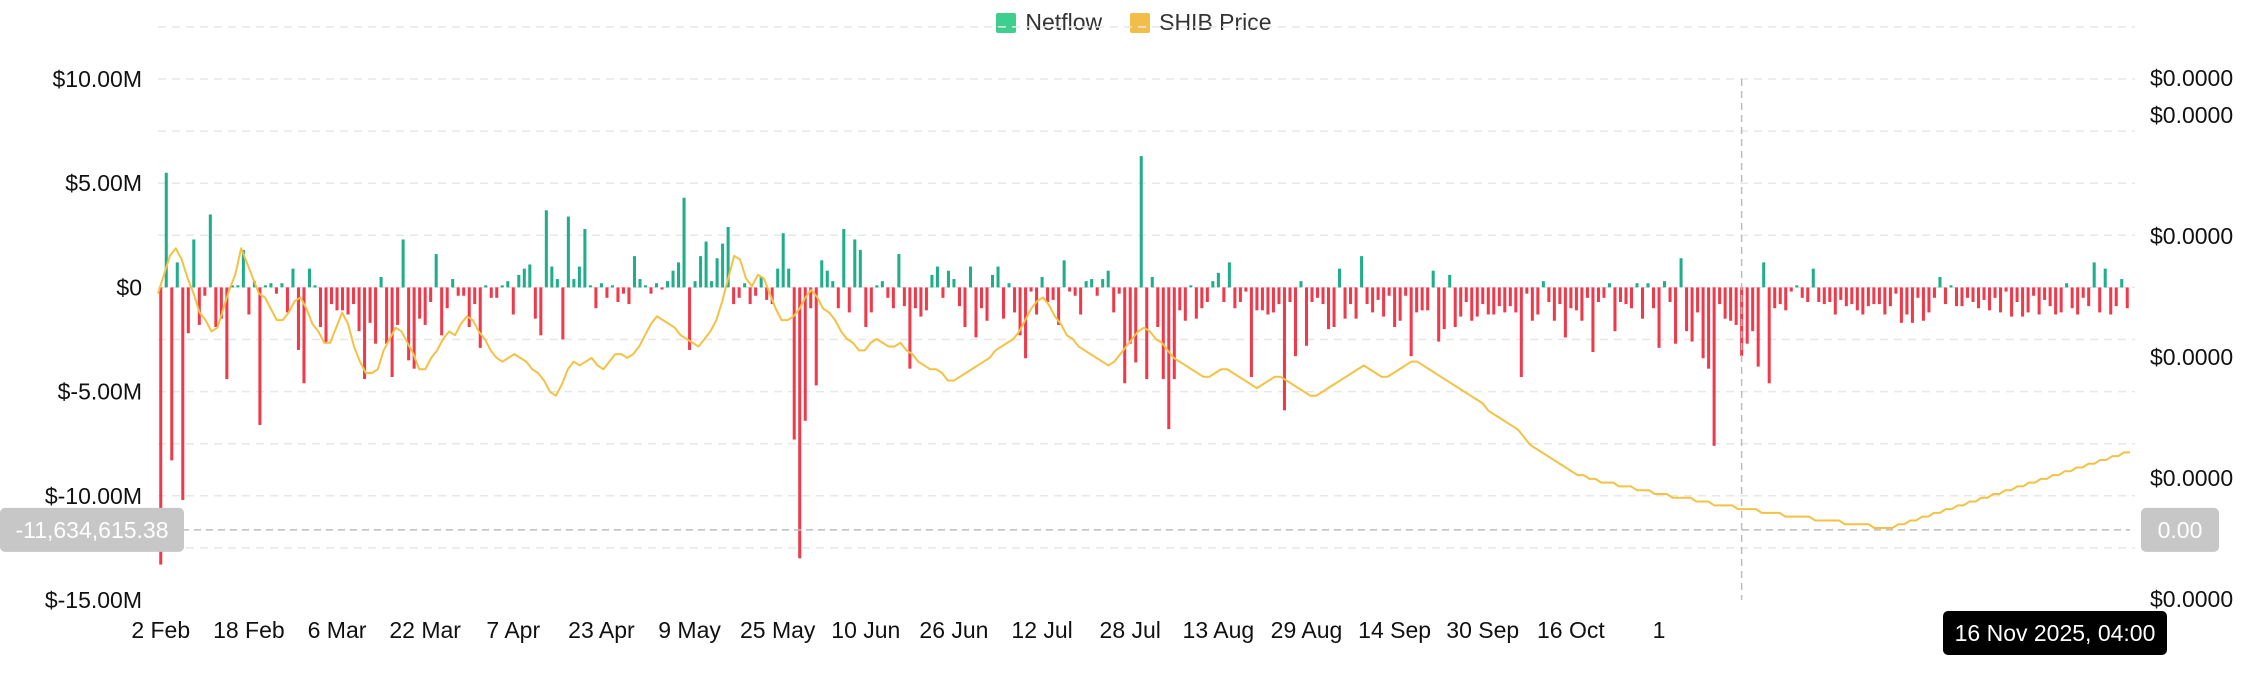  Describe the element at coordinates (160, 630) in the screenshot. I see `x-tick-label: 2 Feb` at that location.